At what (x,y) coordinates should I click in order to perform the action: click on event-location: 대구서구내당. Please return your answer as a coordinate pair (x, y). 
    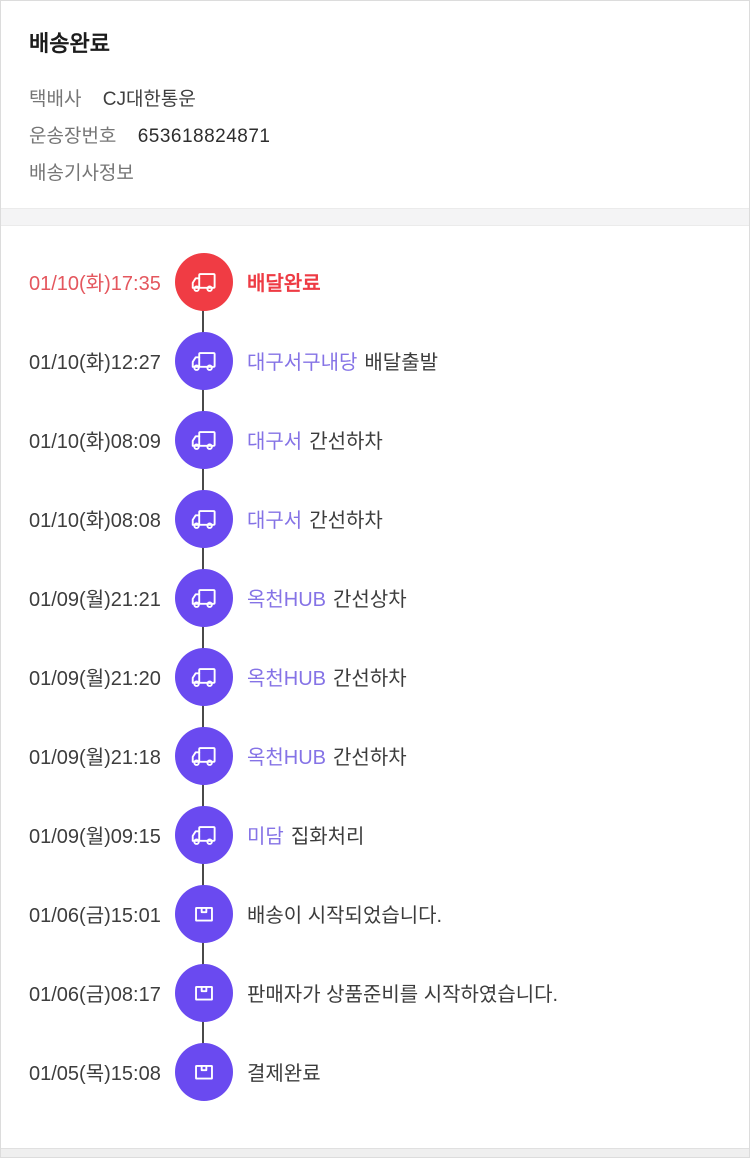
    Looking at the image, I should click on (302, 363).